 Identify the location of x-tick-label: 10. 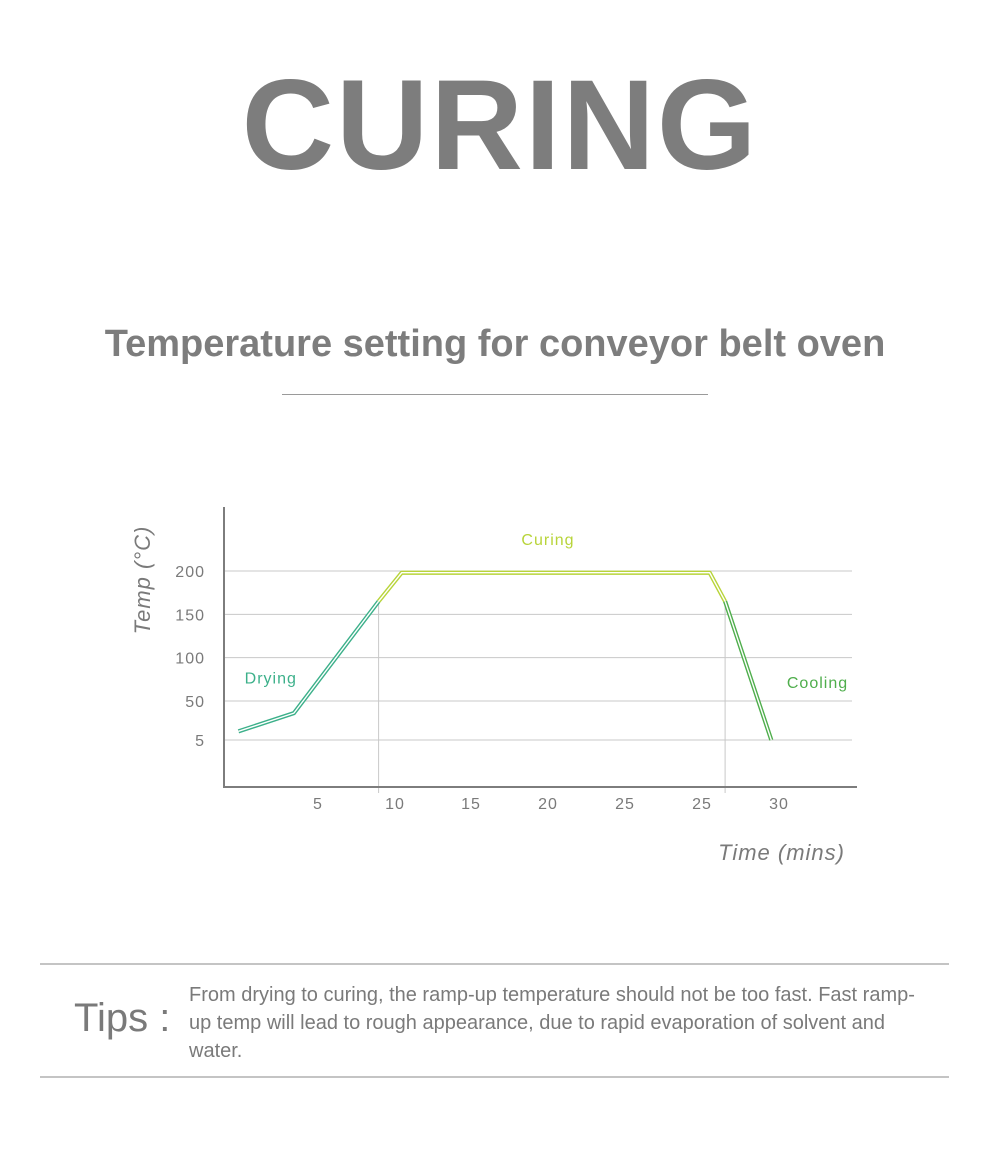
(395, 804).